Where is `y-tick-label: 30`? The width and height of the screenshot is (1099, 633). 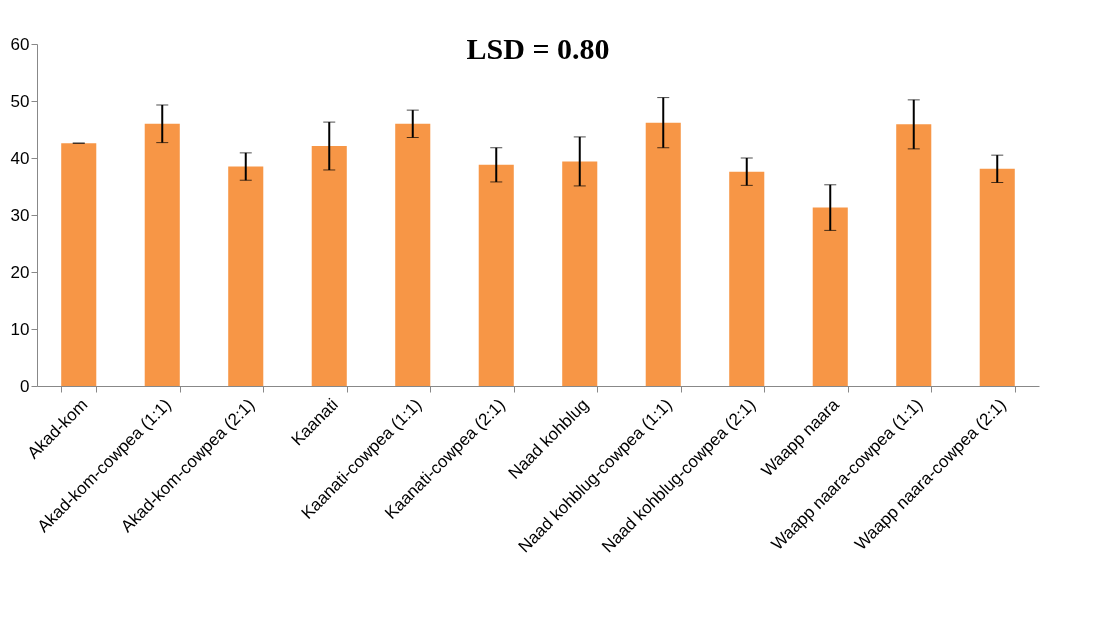 y-tick-label: 30 is located at coordinates (20, 215).